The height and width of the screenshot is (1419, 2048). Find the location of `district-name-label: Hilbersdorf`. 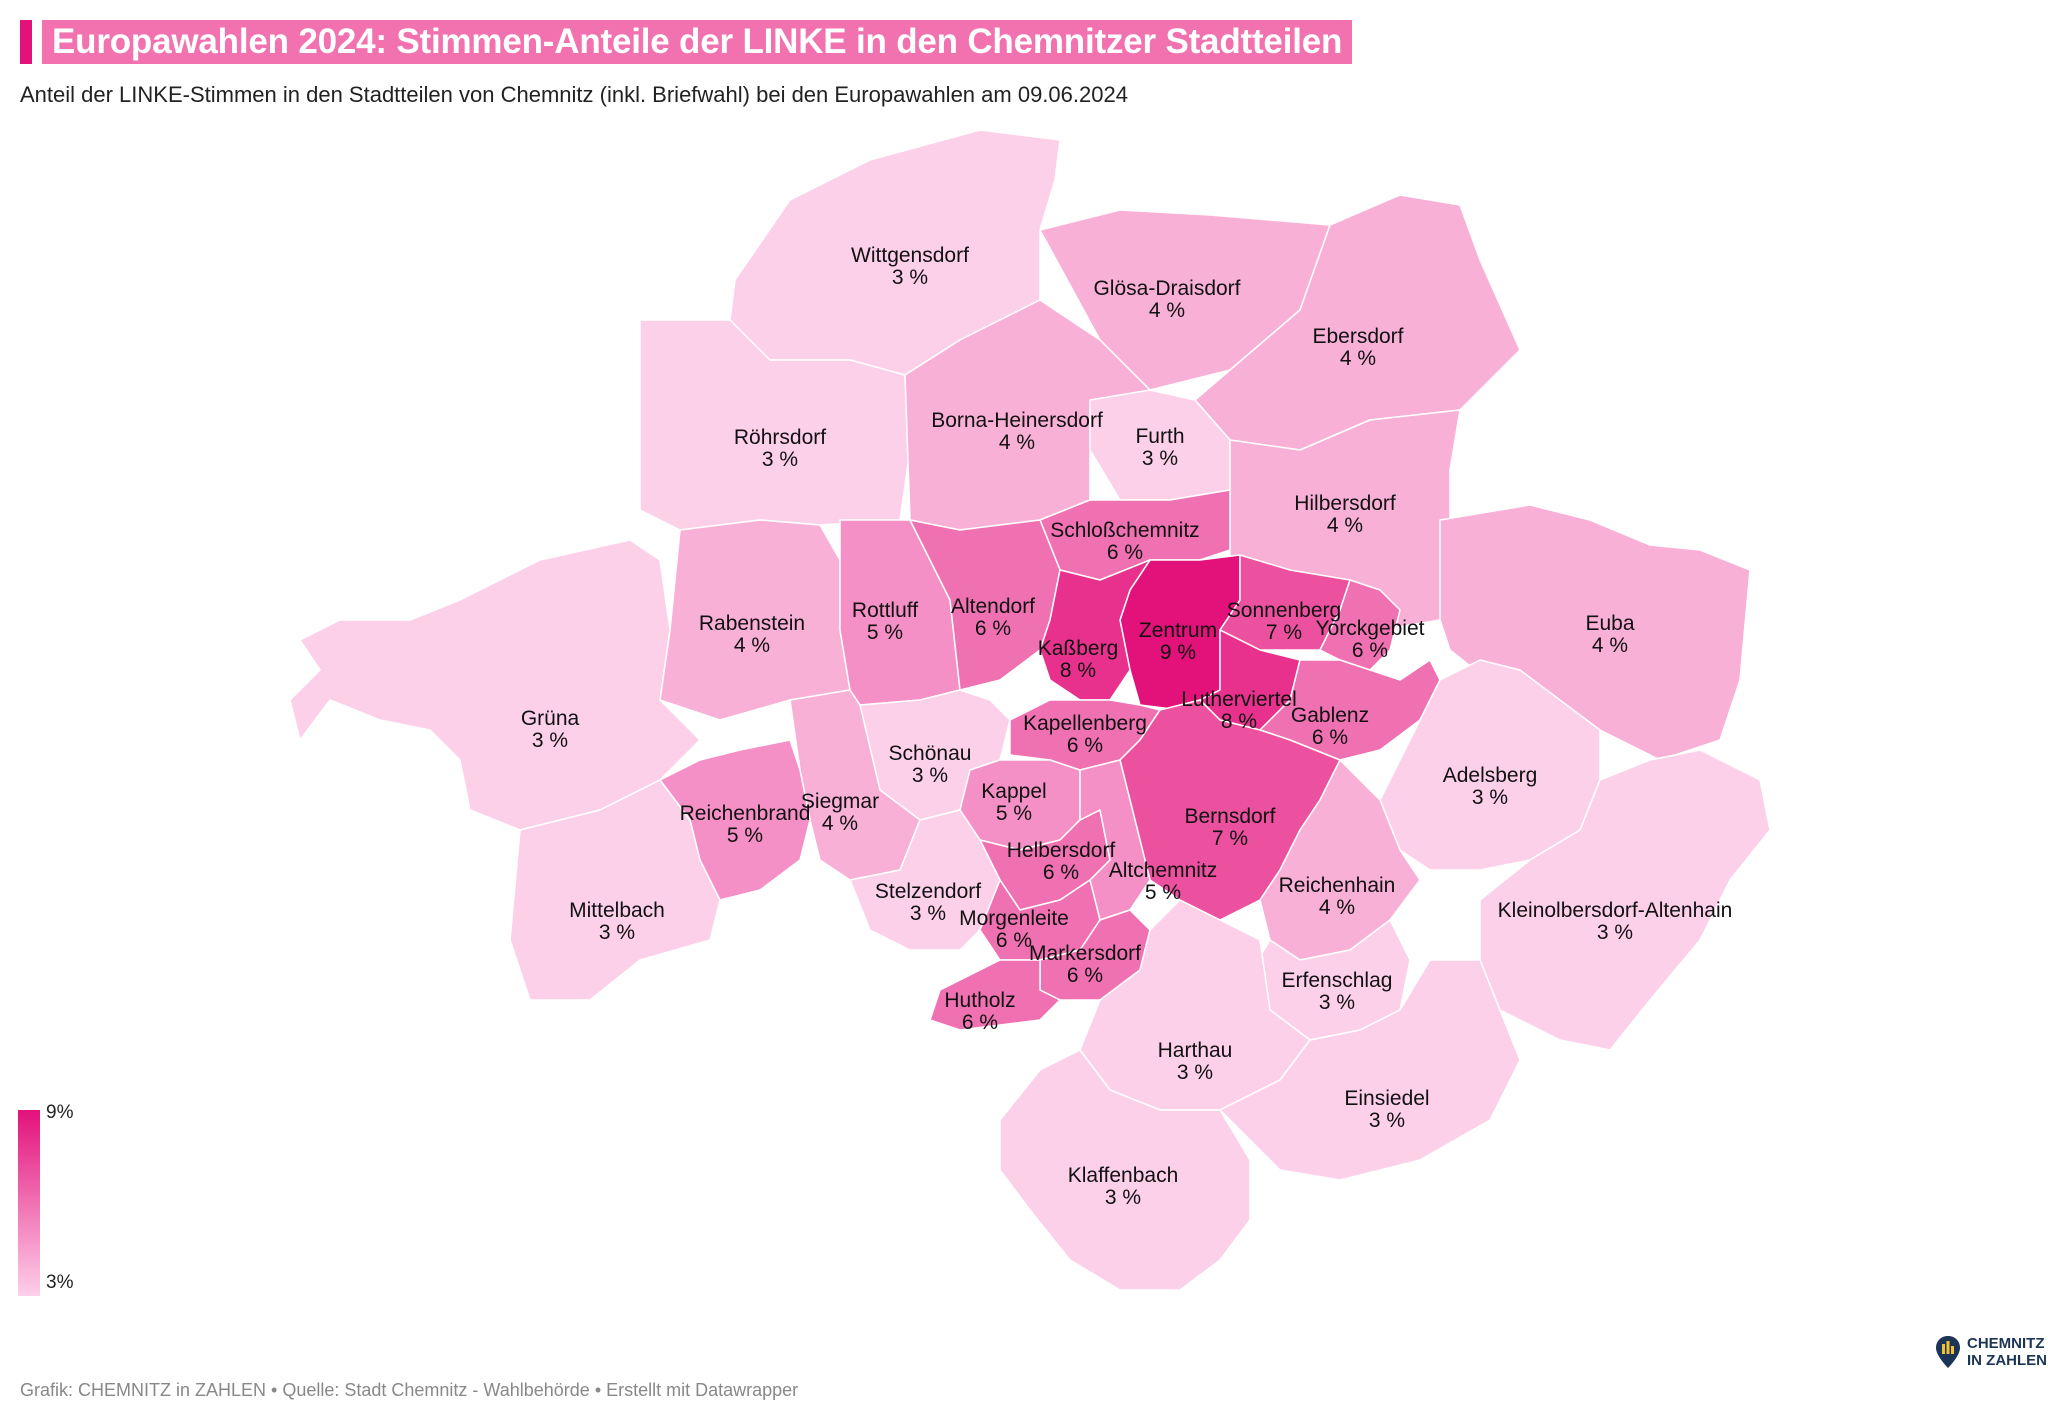

district-name-label: Hilbersdorf is located at coordinates (1345, 503).